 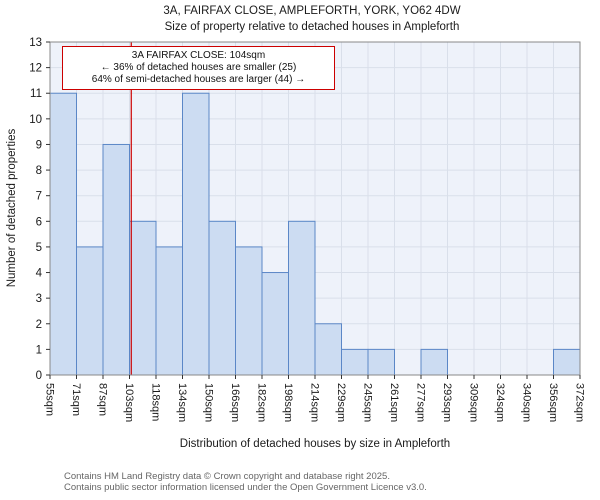 What do you see at coordinates (341, 402) in the screenshot?
I see `svg-text: 229sqm` at bounding box center [341, 402].